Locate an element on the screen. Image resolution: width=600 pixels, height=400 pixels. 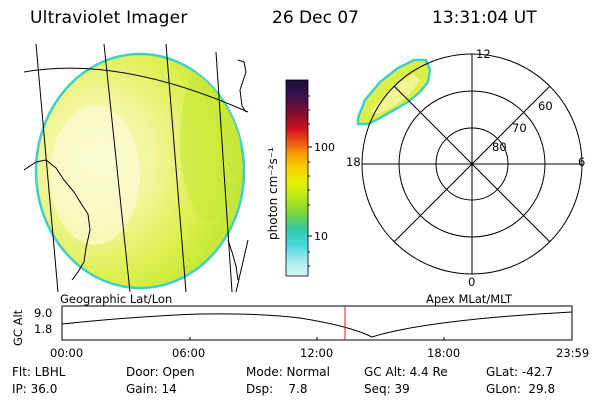
glat-readout: GLat: -42.7 is located at coordinates (519, 372).